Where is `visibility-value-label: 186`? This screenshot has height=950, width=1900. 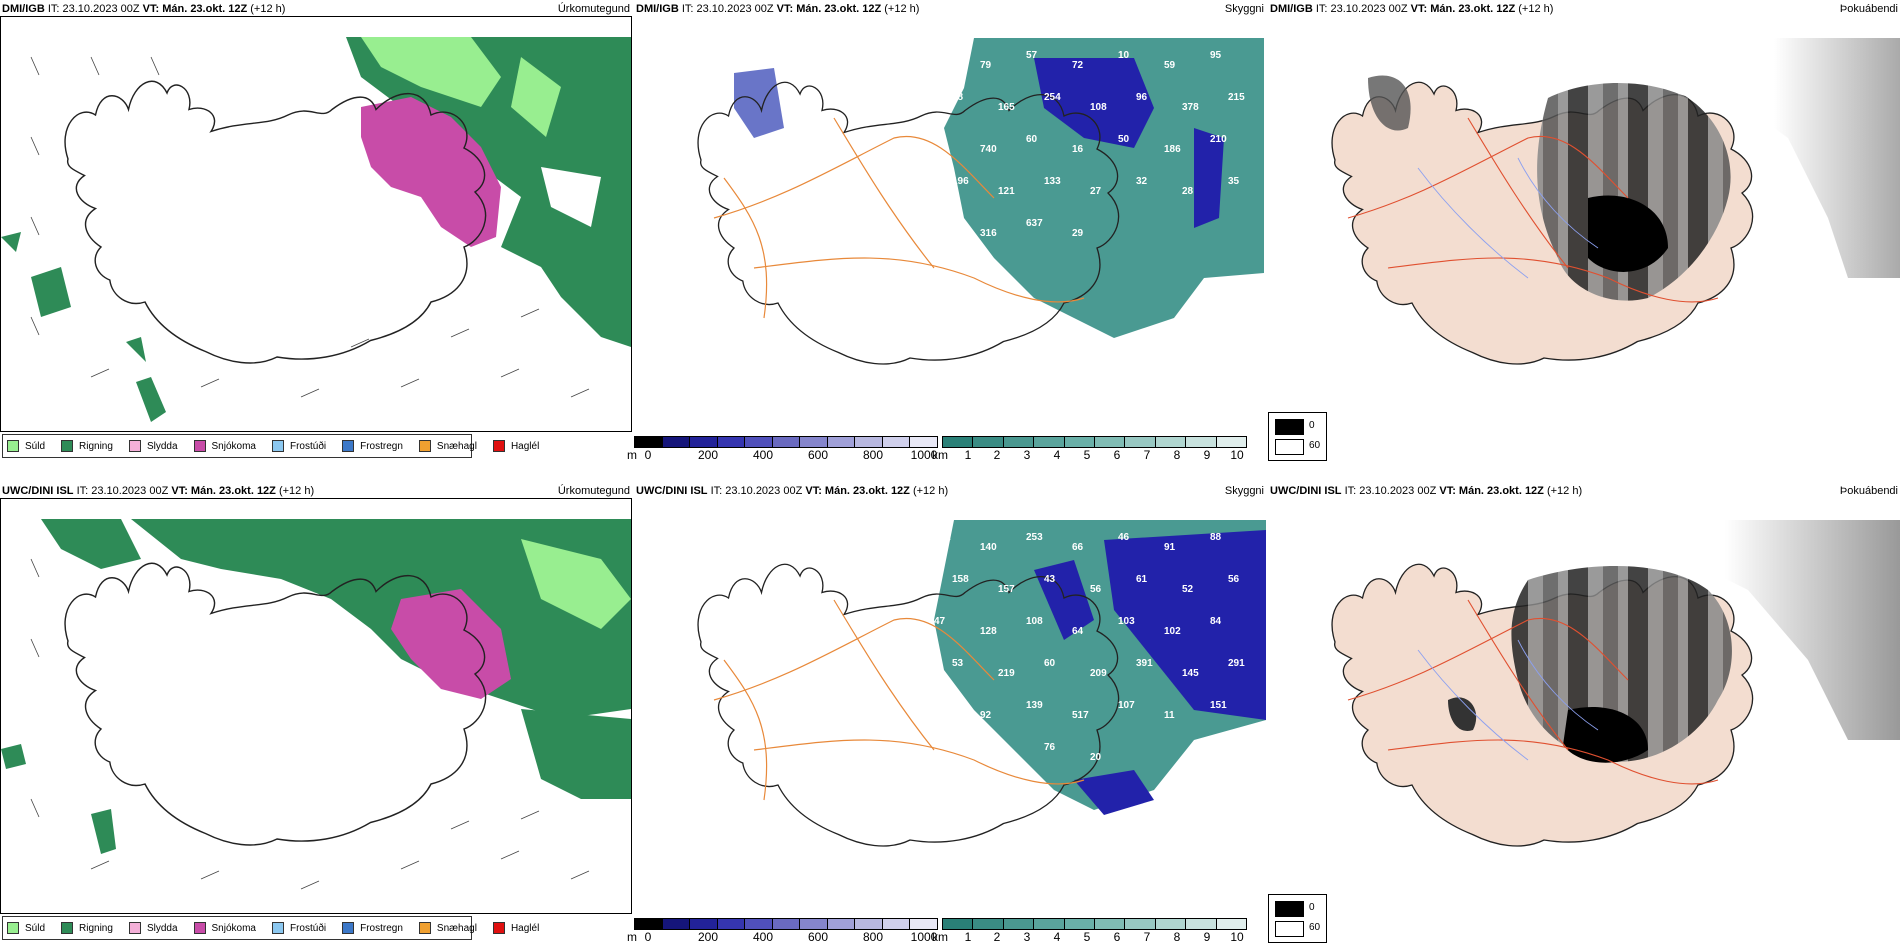
visibility-value-label: 186 is located at coordinates (1172, 149).